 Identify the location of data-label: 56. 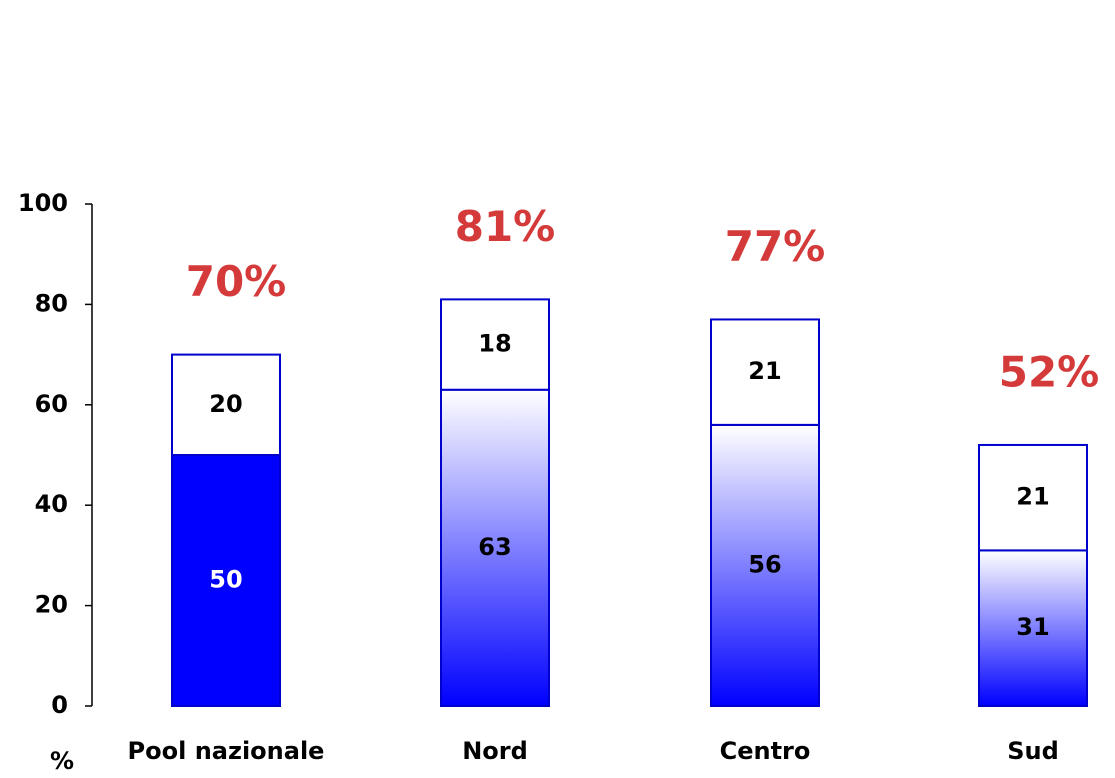
(764, 564).